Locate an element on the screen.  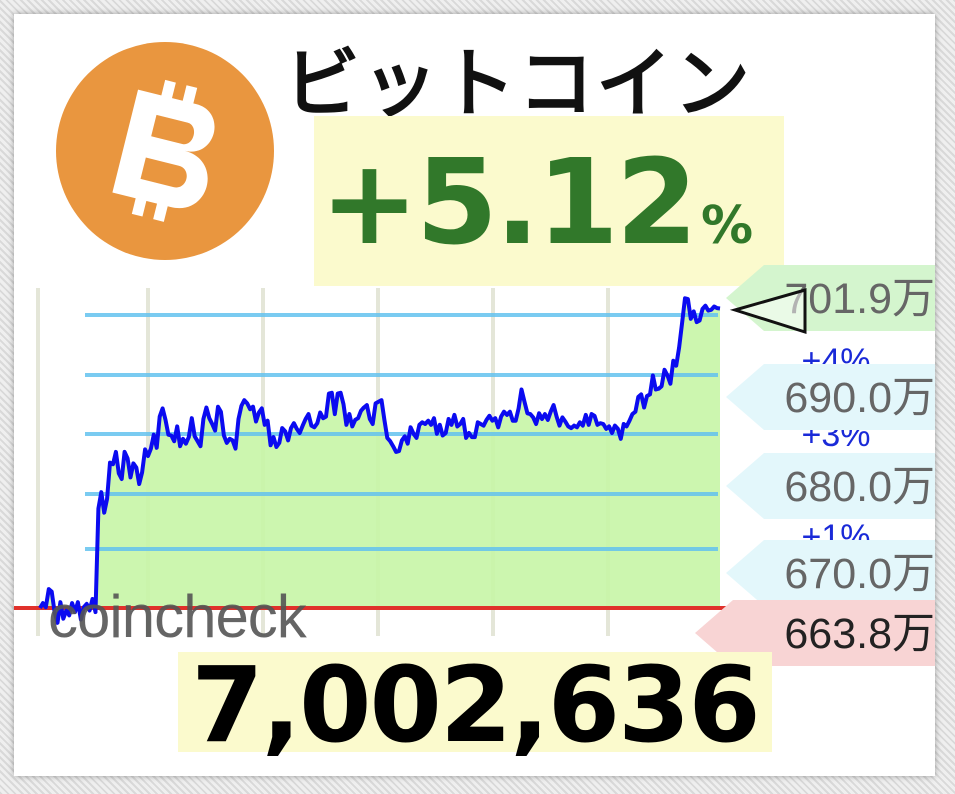
price-highlight is located at coordinates (475, 702).